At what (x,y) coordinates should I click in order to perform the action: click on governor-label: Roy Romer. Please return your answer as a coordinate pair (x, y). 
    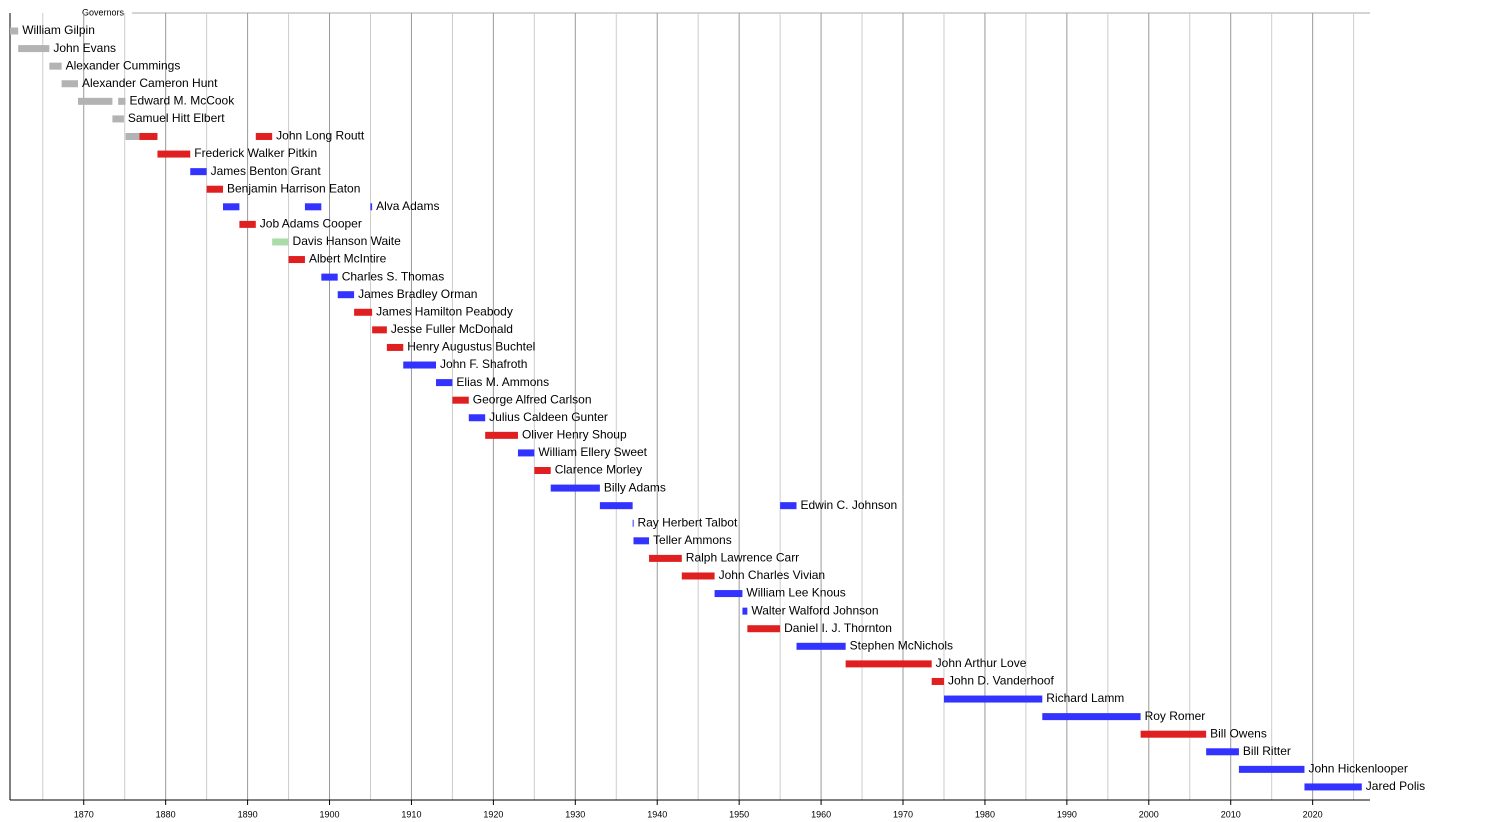
    Looking at the image, I should click on (1175, 716).